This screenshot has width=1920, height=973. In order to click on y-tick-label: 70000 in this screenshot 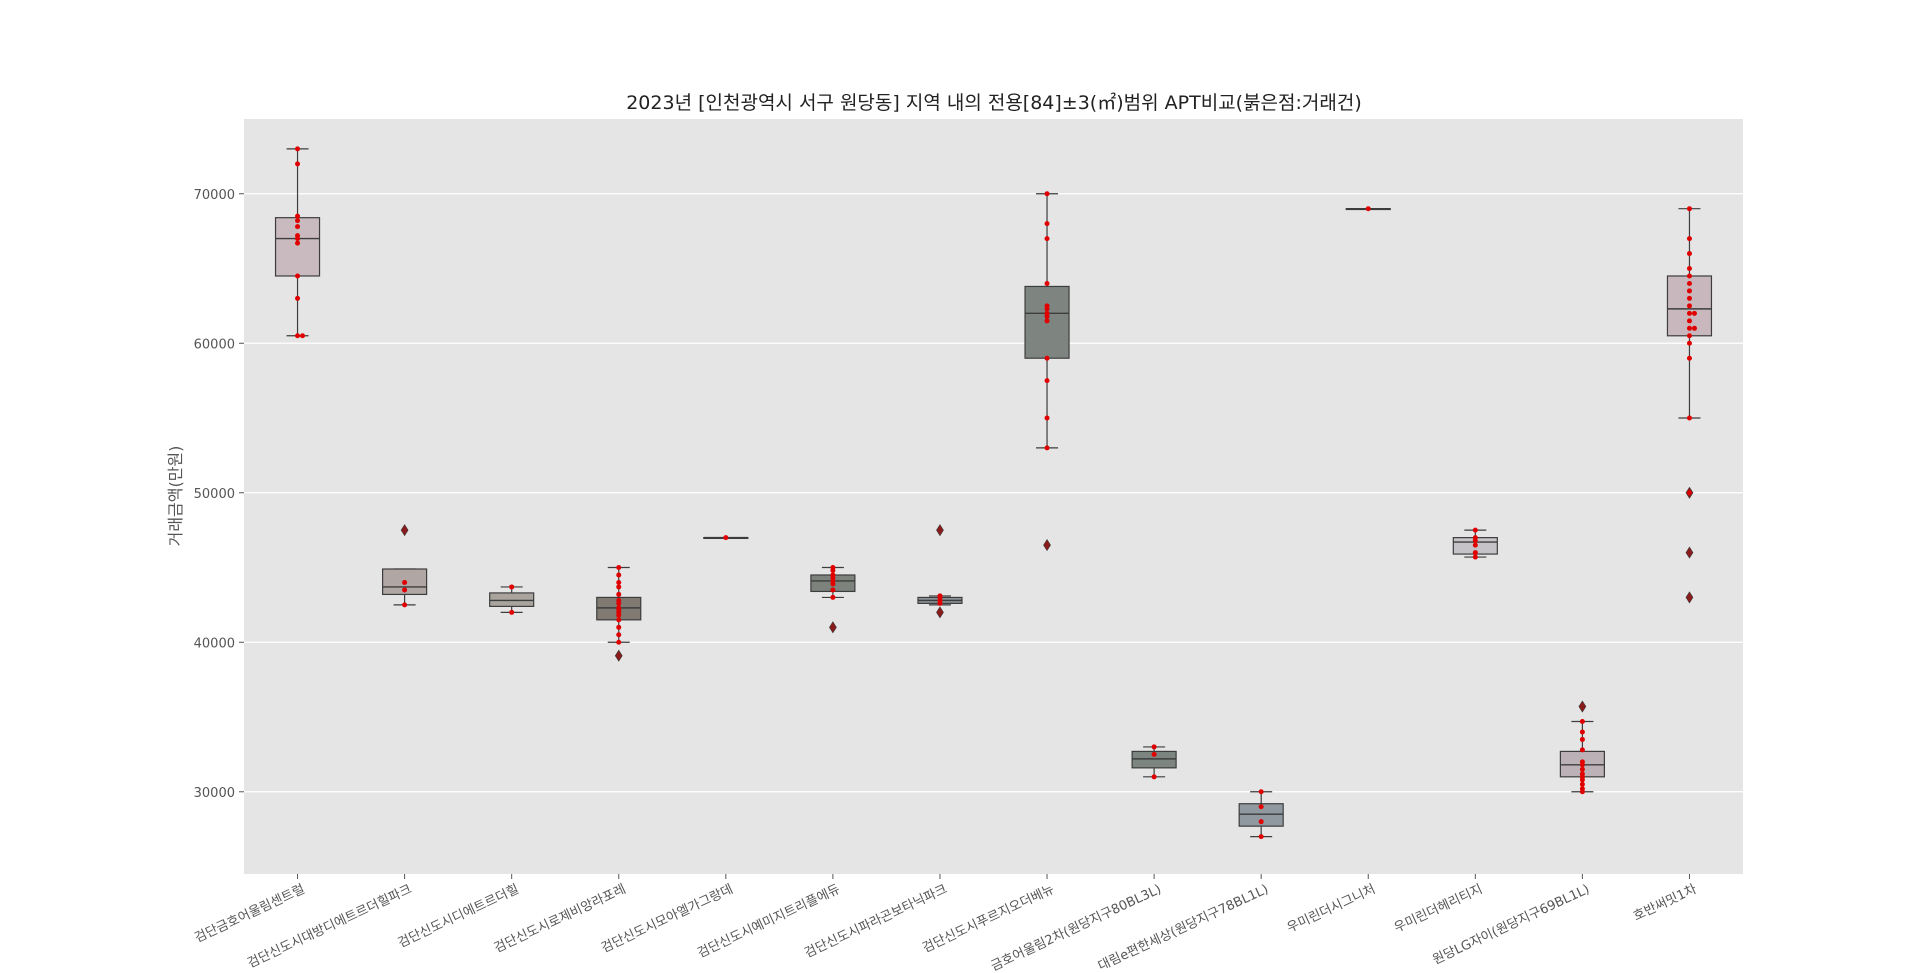, I will do `click(214, 195)`.